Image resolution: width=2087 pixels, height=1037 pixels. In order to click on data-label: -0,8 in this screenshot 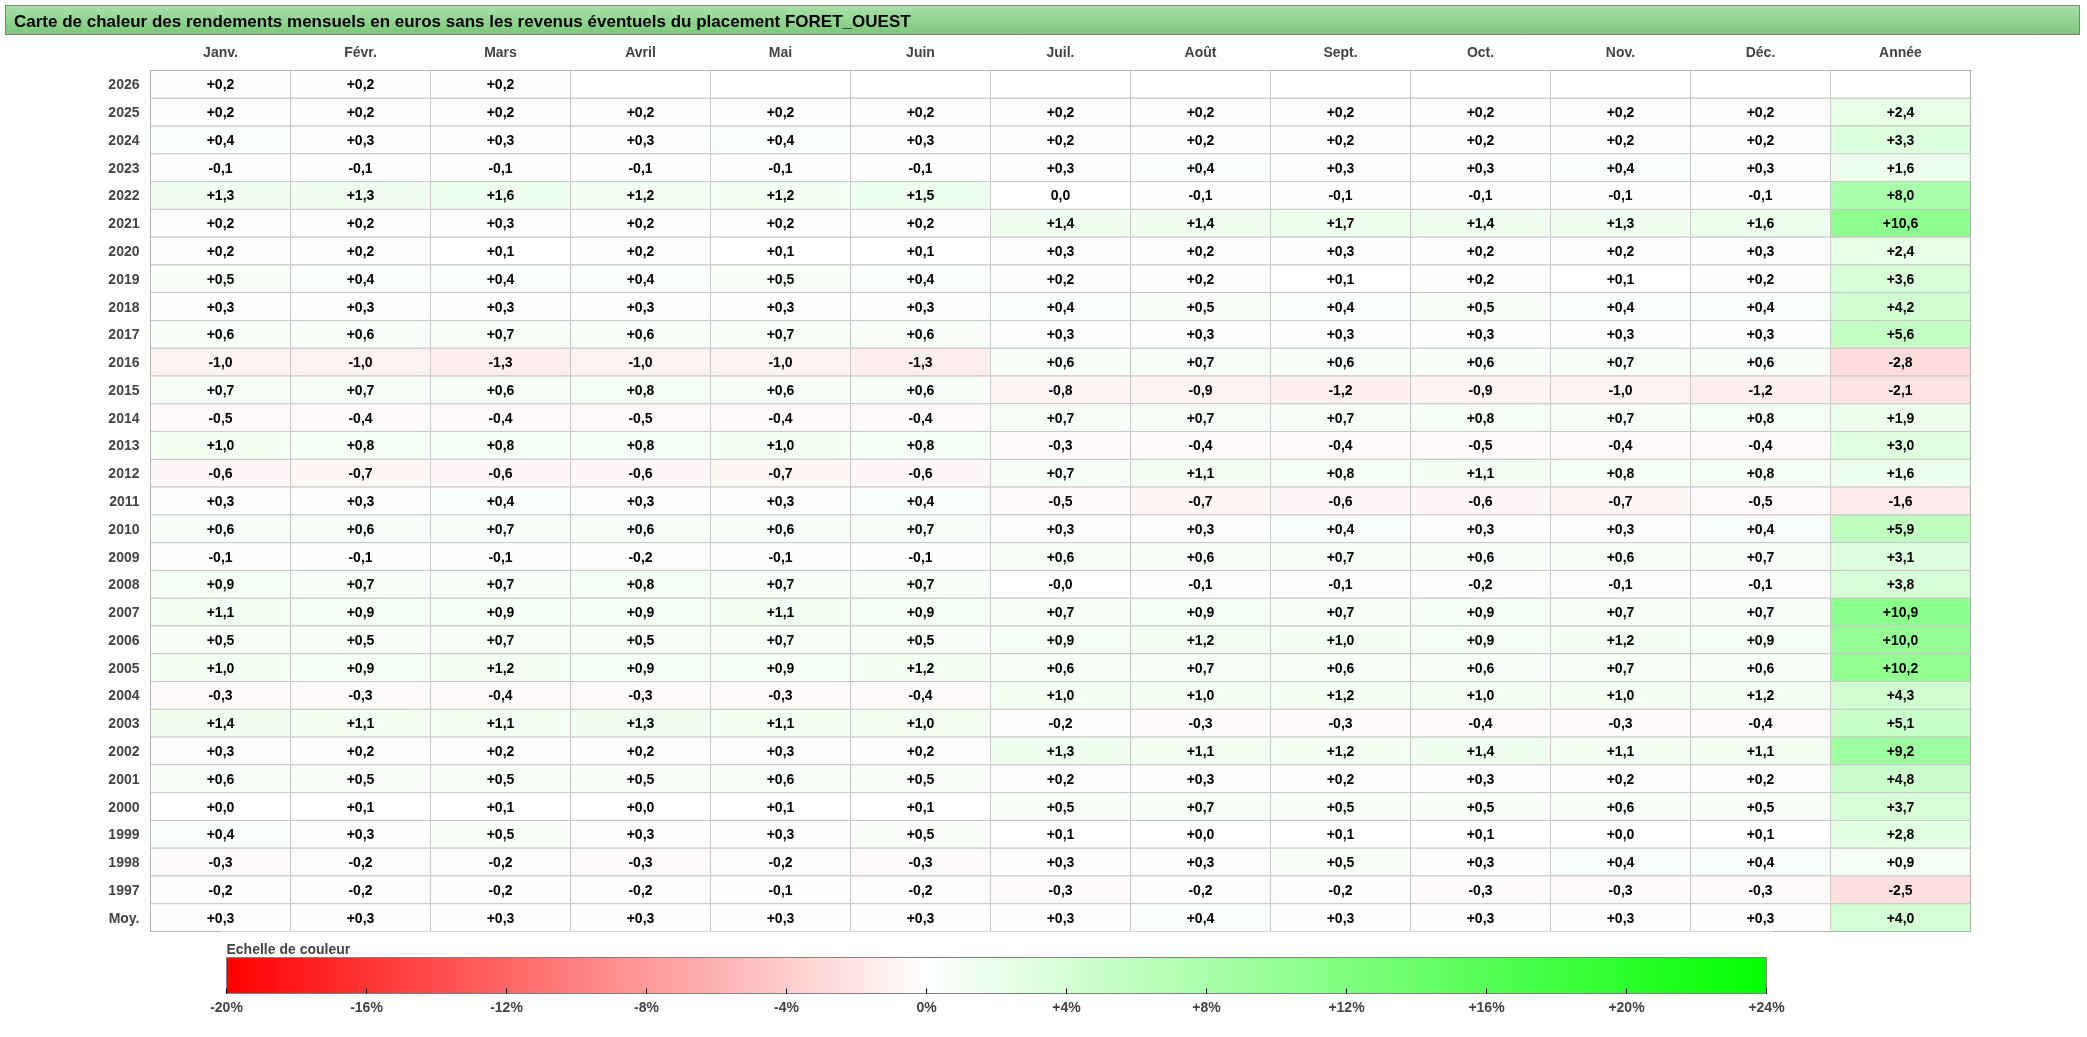, I will do `click(1060, 389)`.